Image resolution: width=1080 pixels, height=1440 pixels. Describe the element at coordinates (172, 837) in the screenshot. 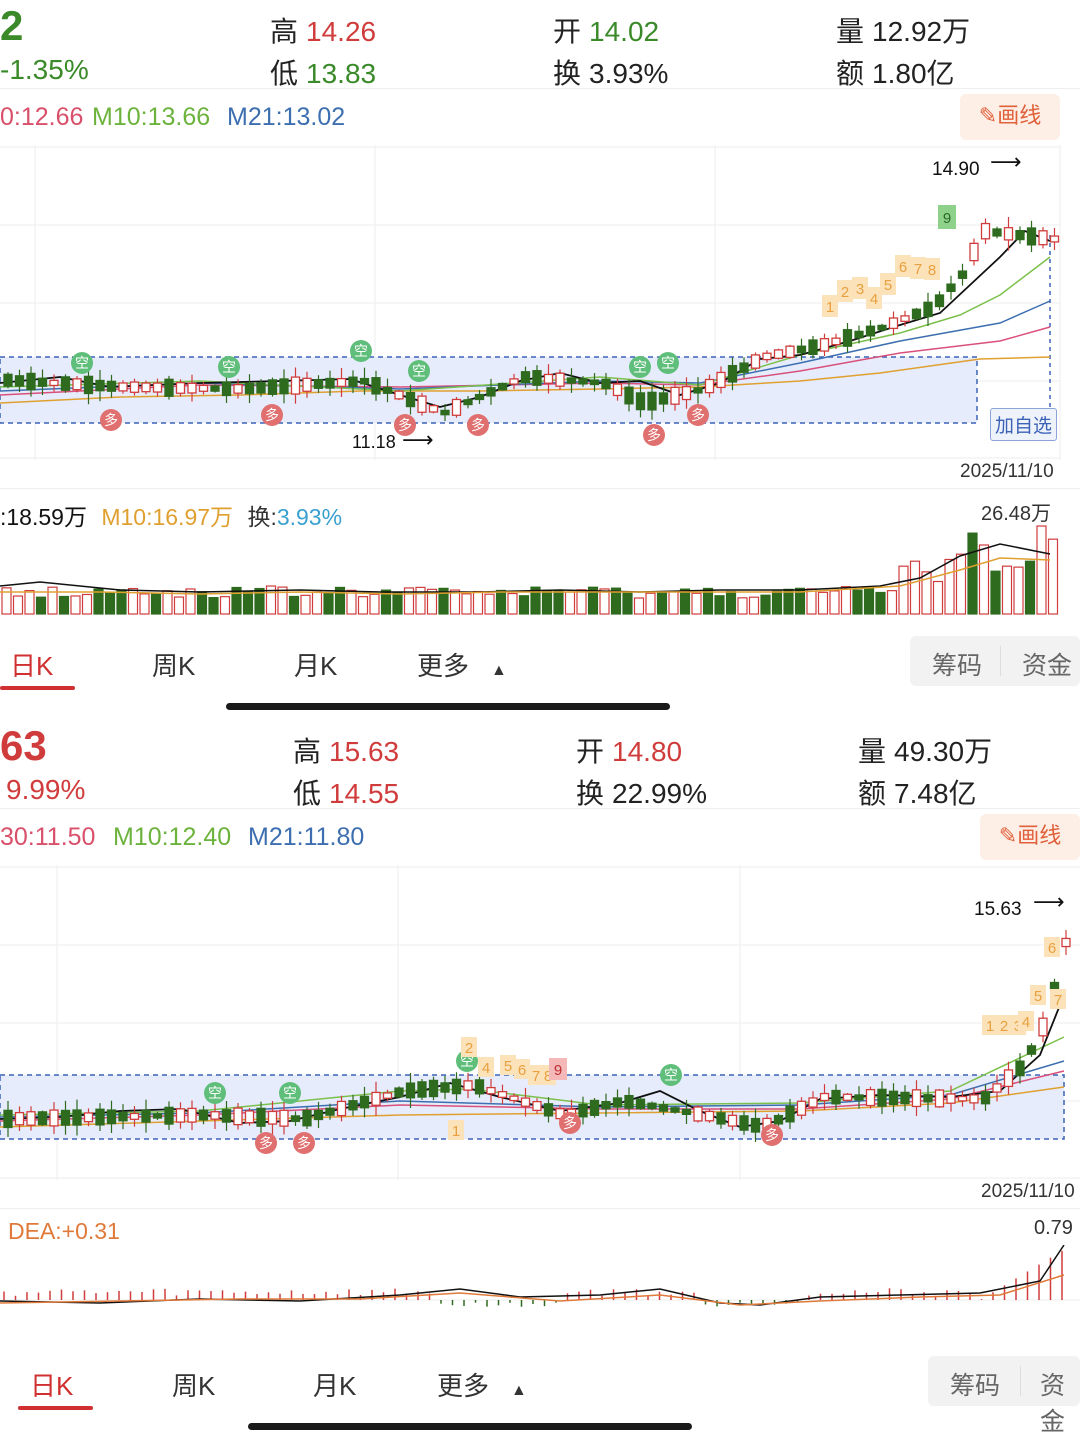

I see `ma10-label: M10:12.40` at that location.